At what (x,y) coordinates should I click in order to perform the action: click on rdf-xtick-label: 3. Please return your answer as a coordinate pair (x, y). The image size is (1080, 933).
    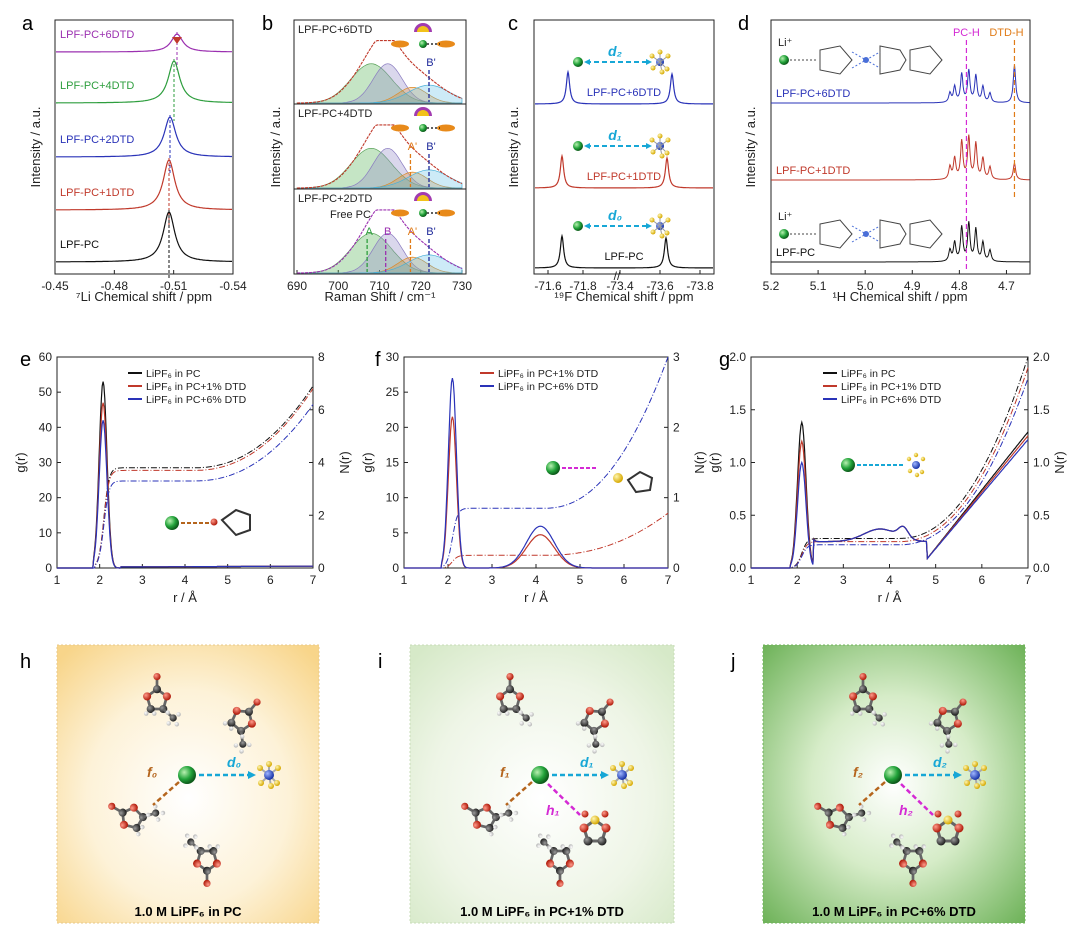
    Looking at the image, I should click on (492, 580).